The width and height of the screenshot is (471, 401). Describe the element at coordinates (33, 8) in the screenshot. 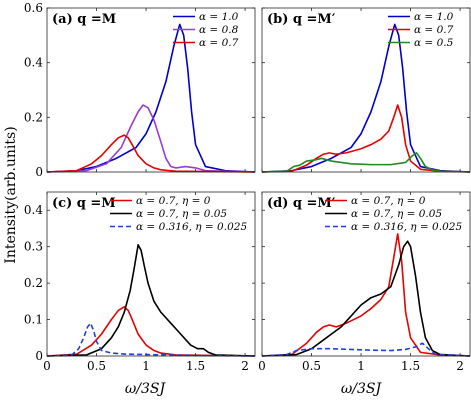

I see `y-tick-label: 0.6` at that location.